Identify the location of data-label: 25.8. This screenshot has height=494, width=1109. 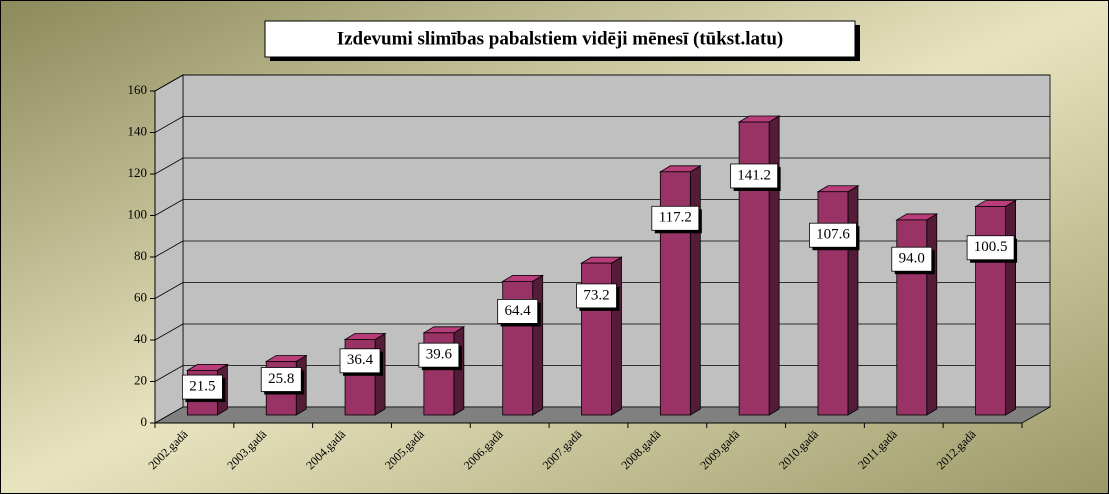
(281, 379).